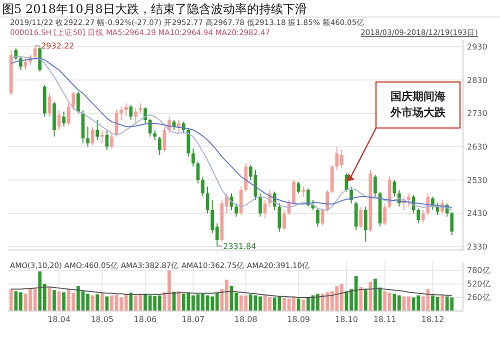 This screenshot has height=344, width=500. What do you see at coordinates (477, 180) in the screenshot?
I see `y-tick-label: 2530` at bounding box center [477, 180].